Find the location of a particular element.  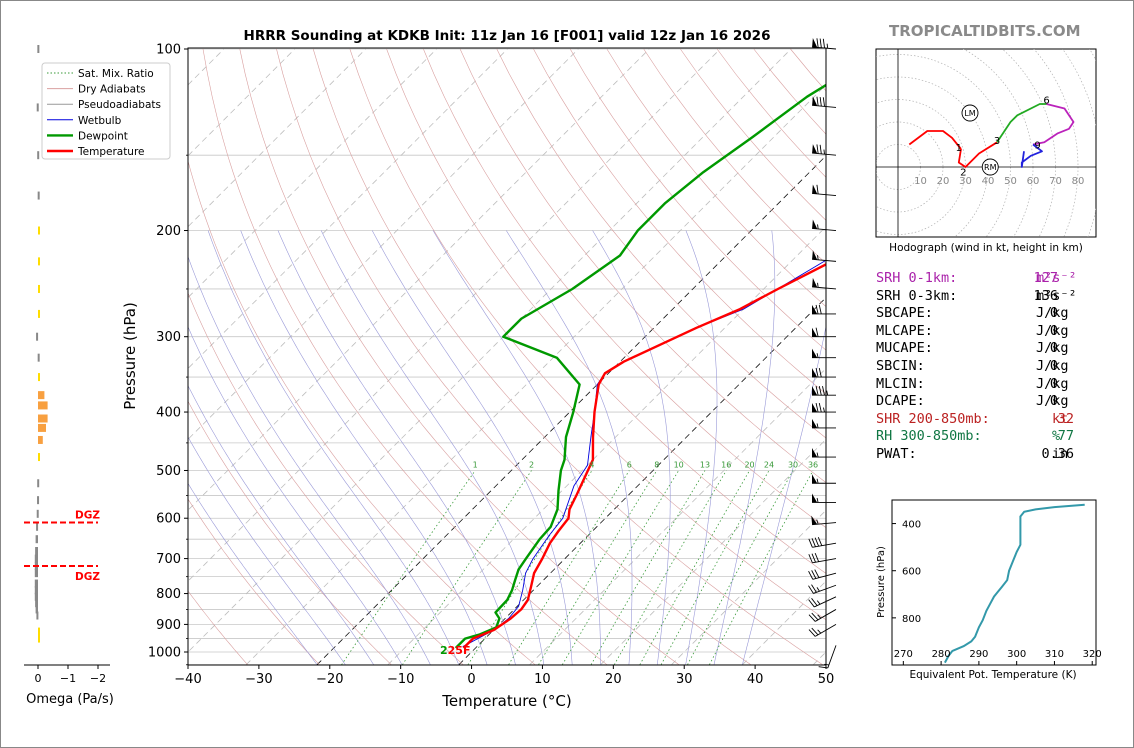

pressure-tick-label: 200 is located at coordinates (168, 231).